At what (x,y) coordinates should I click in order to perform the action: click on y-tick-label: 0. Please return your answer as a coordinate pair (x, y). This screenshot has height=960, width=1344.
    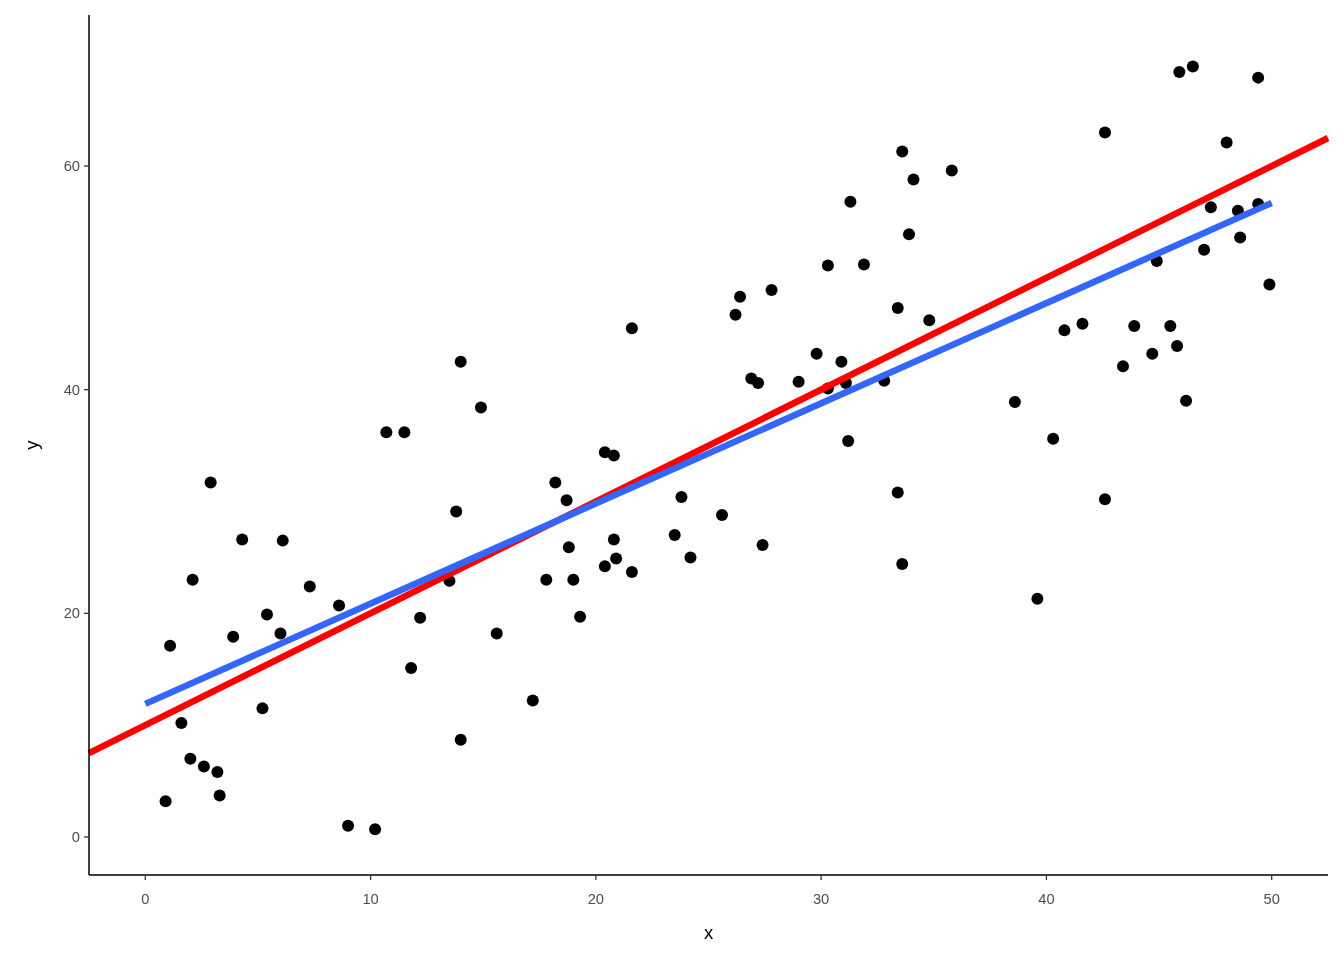
    Looking at the image, I should click on (75, 836).